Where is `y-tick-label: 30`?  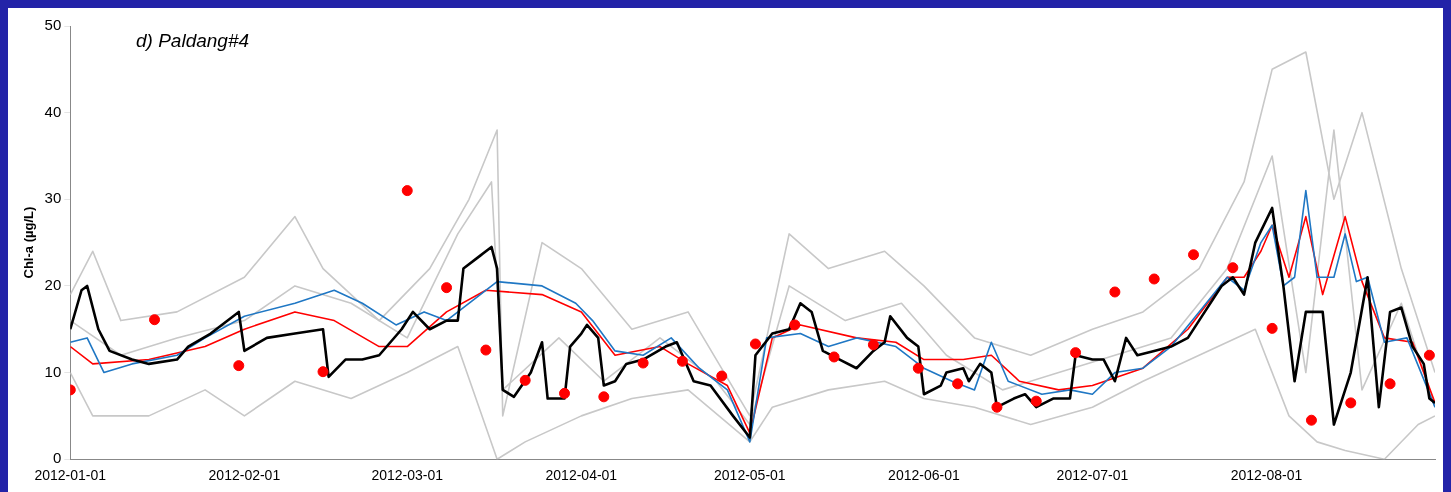 y-tick-label: 30 is located at coordinates (53, 198).